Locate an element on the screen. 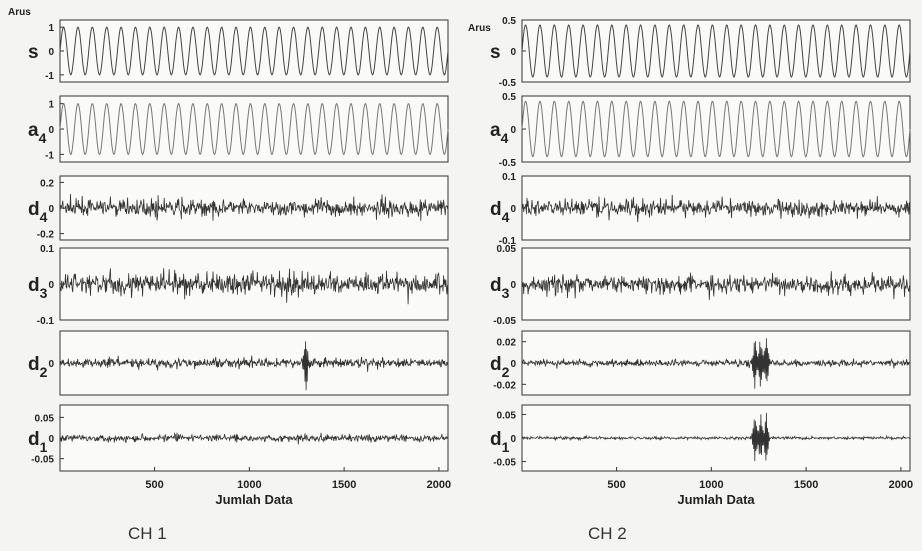  panel-d3: d3 0.1 0 -0.1 is located at coordinates (238, 285).